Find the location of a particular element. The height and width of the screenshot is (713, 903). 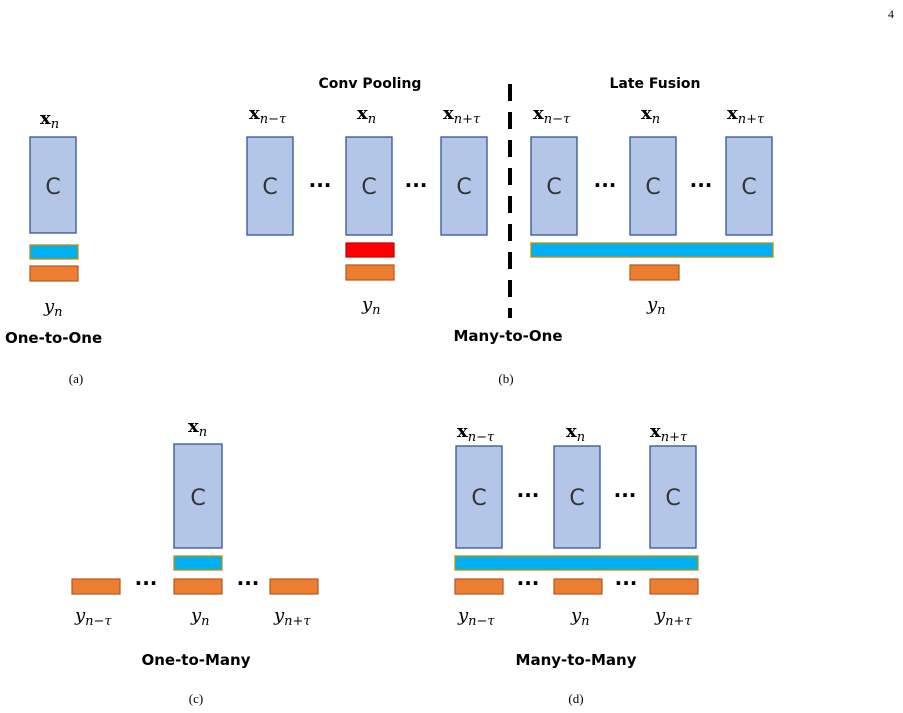

sublabel-c: (c) is located at coordinates (196, 698).